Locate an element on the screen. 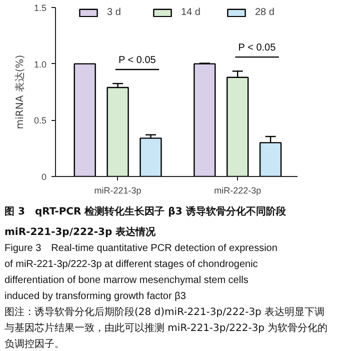  text: Figure 3 Real-time quantitative PCR detection of expression of miR-221-3p/222-3p at different stages of chondrogenic differentiation of bone marrow mesenchymal stem cells induced by transforming growth factor β3 is located at coordinates (141, 272).